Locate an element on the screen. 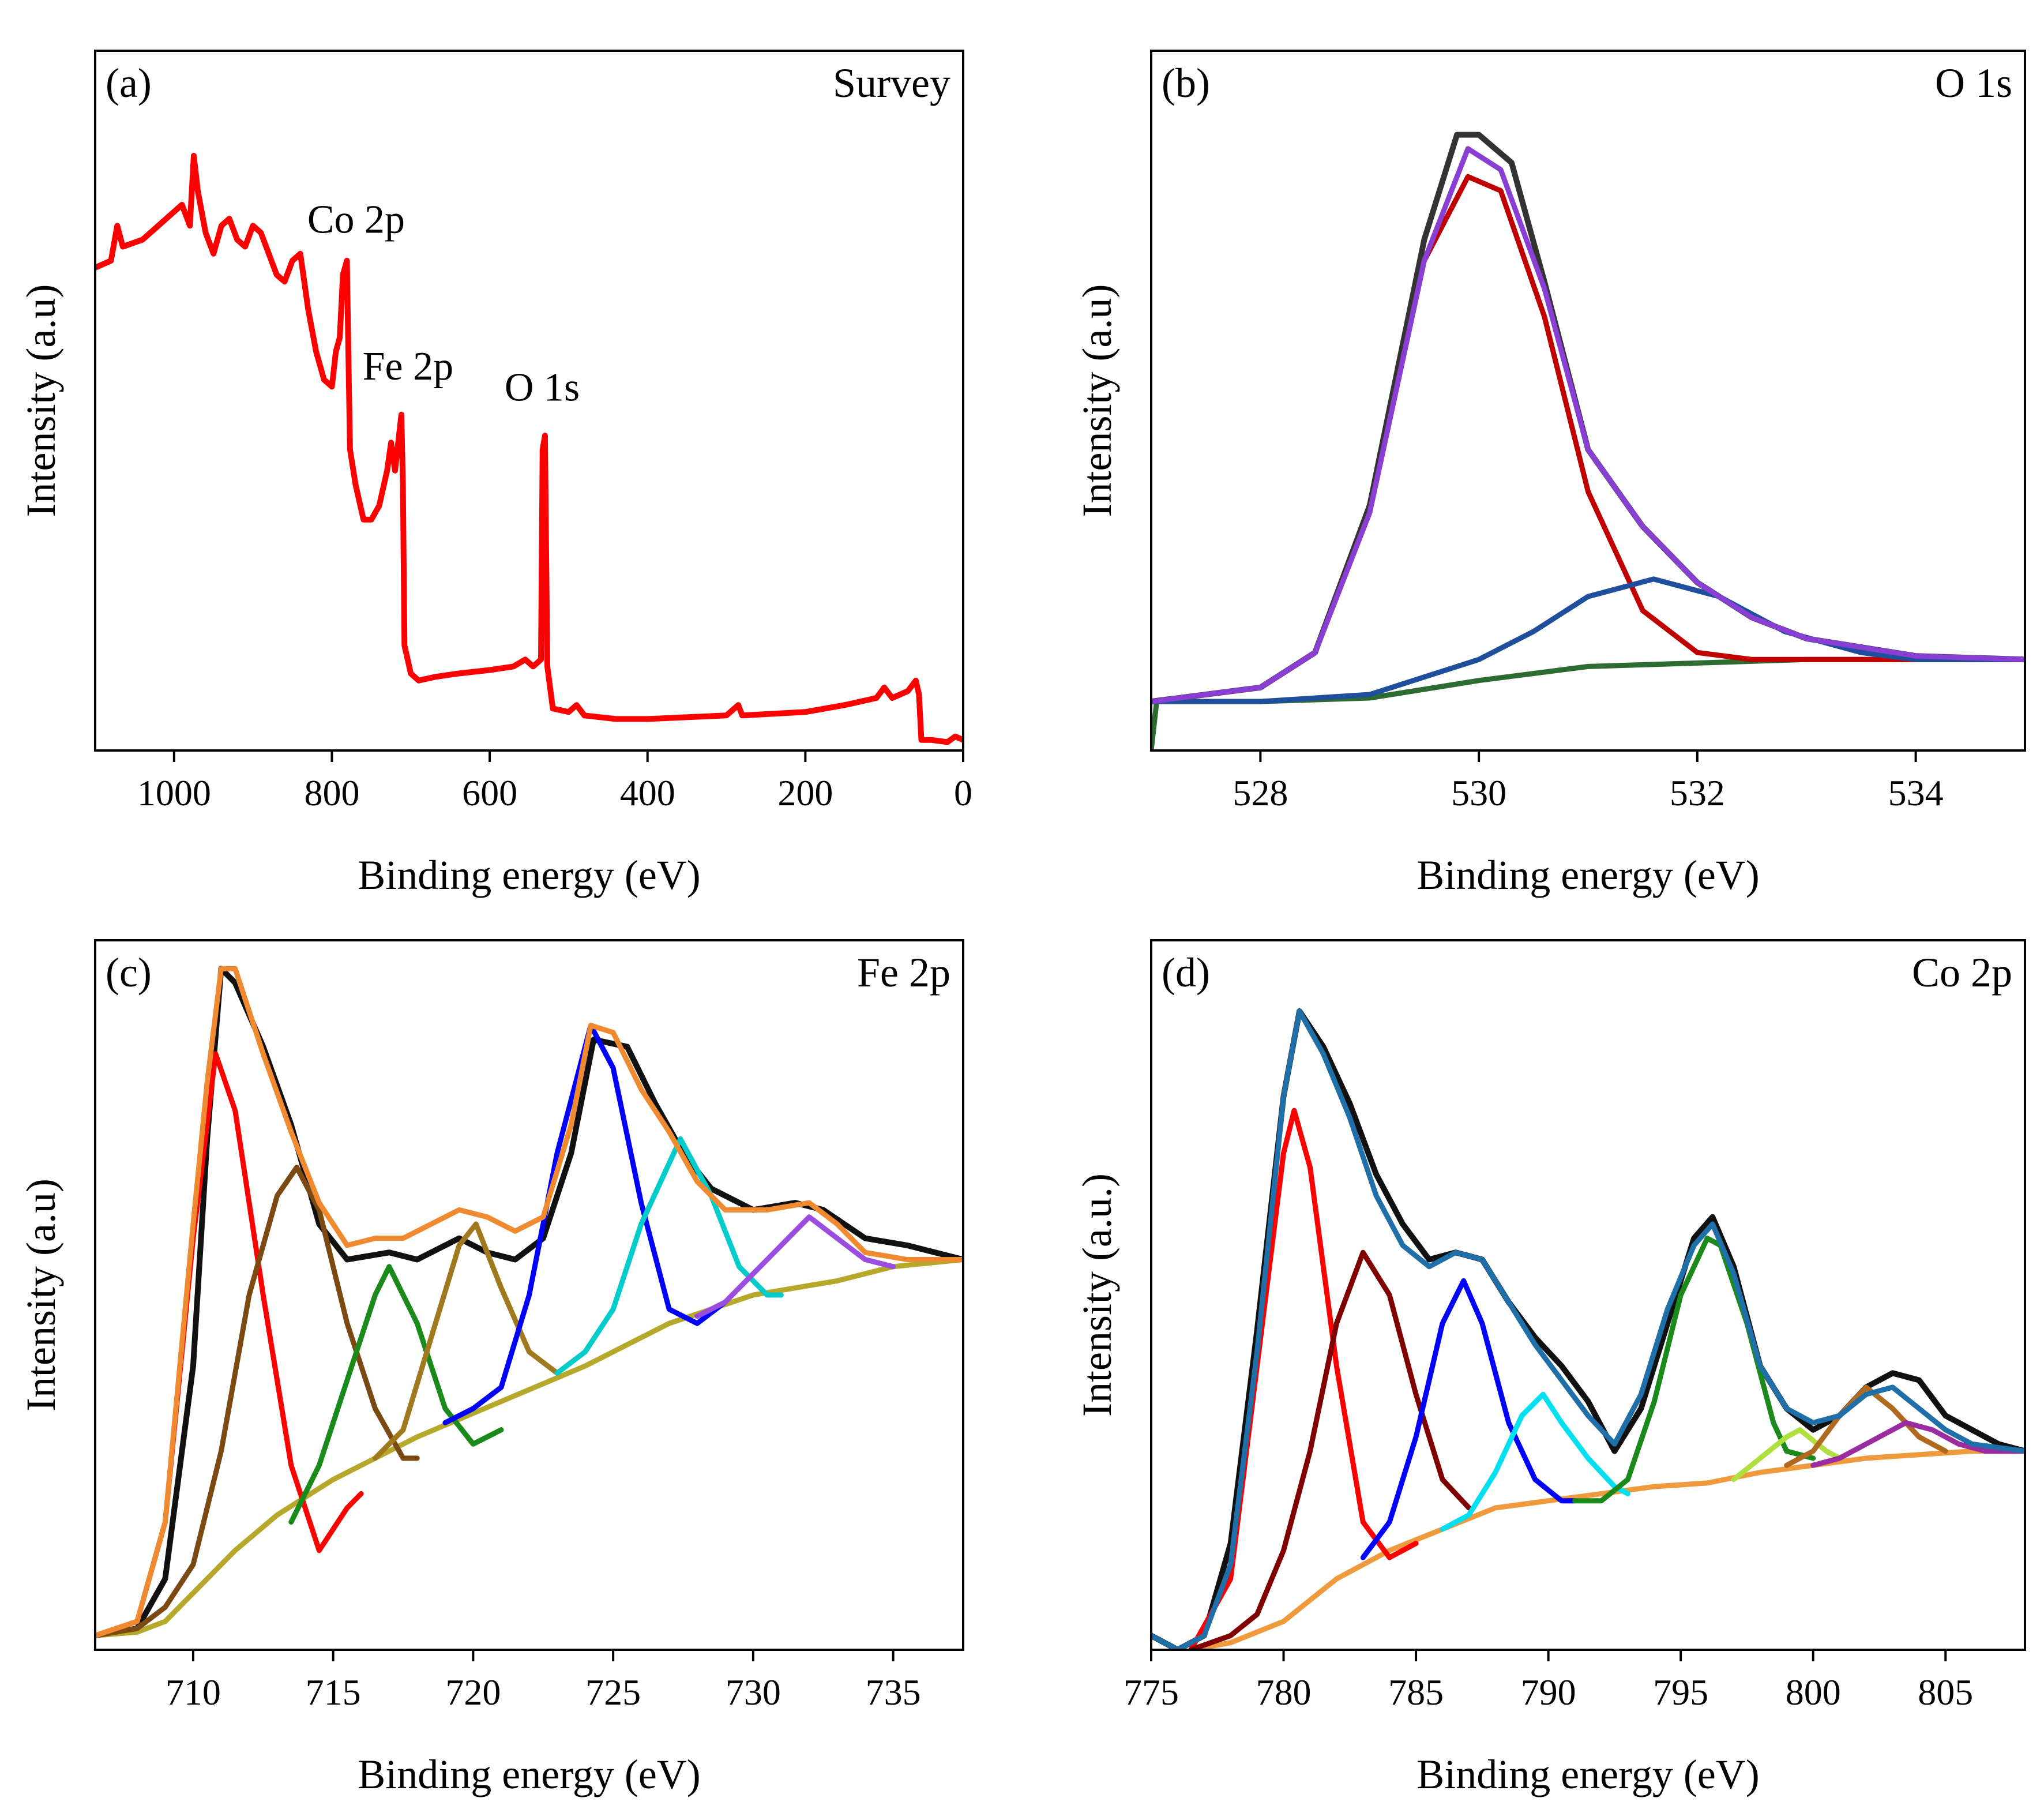 Image resolution: width=2044 pixels, height=1809 pixels. series-line-adsorbed-o-peak is located at coordinates (1588, 640).